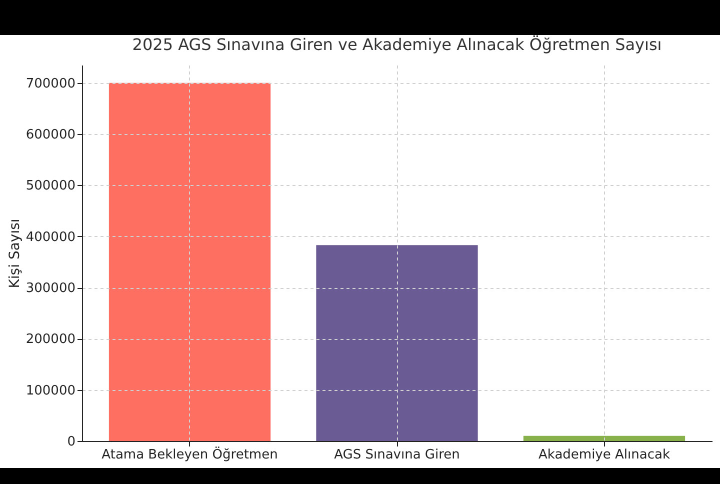  I want to click on y-tick-label: 500000, so click(51, 186).